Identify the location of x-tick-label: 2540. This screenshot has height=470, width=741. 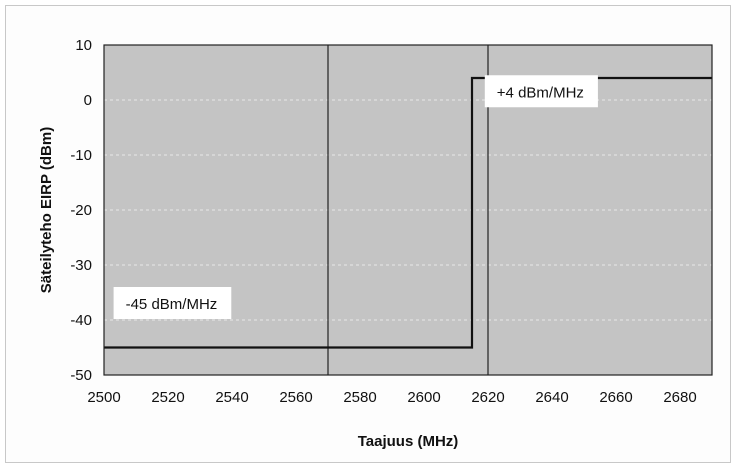
(231, 397).